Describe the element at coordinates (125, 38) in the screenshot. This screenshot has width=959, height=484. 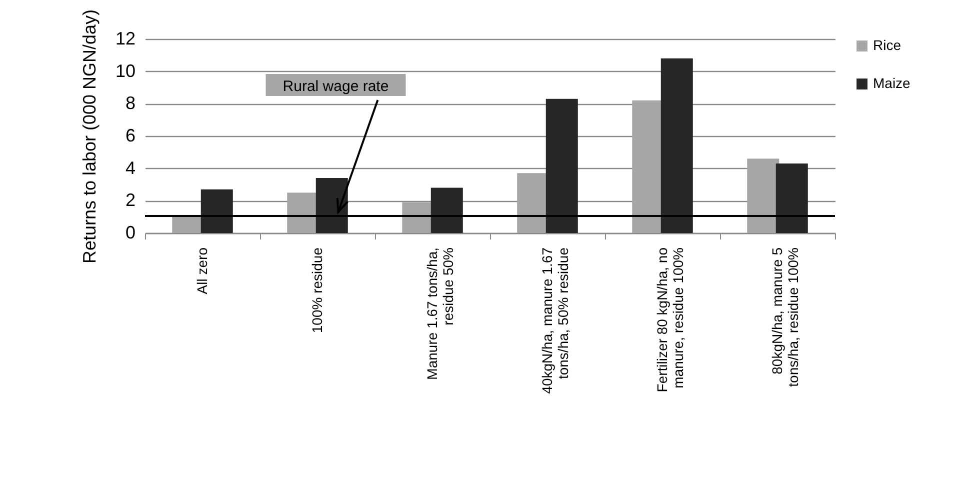
I see `y-tick-label: 12` at that location.